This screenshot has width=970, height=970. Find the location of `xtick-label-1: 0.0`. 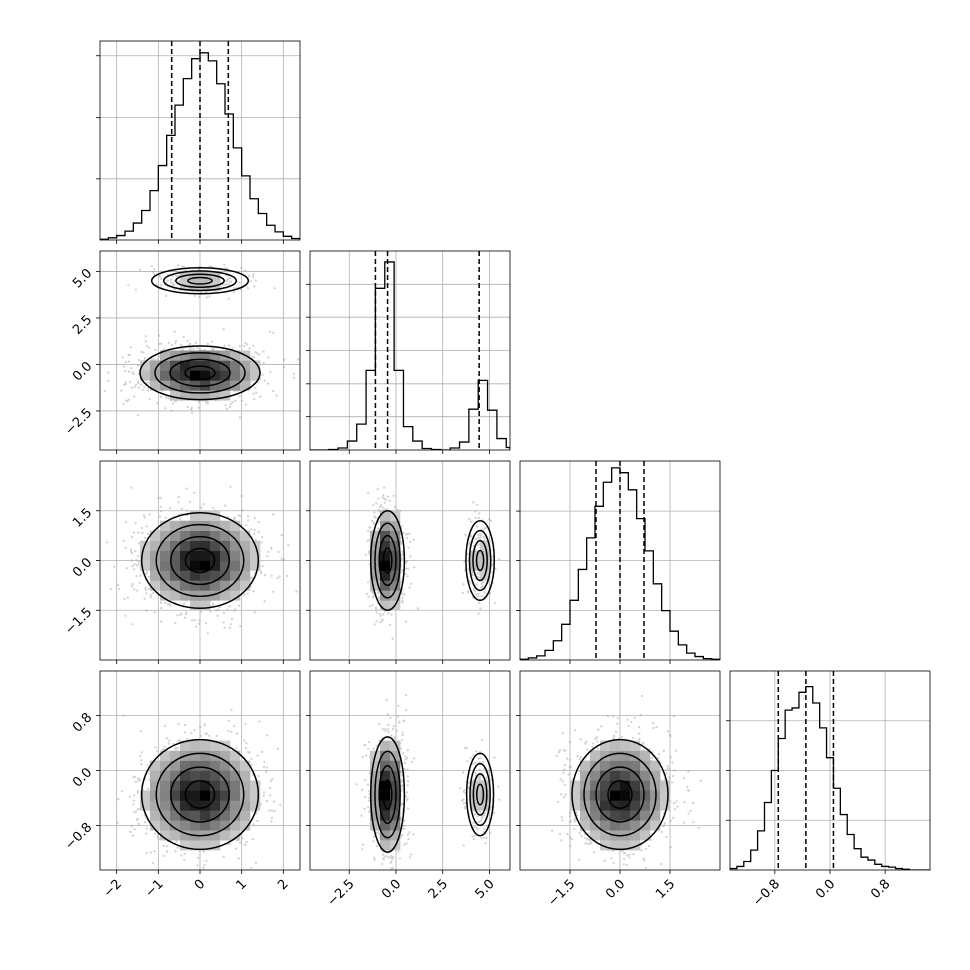

xtick-label-1: 0.0 is located at coordinates (391, 889).